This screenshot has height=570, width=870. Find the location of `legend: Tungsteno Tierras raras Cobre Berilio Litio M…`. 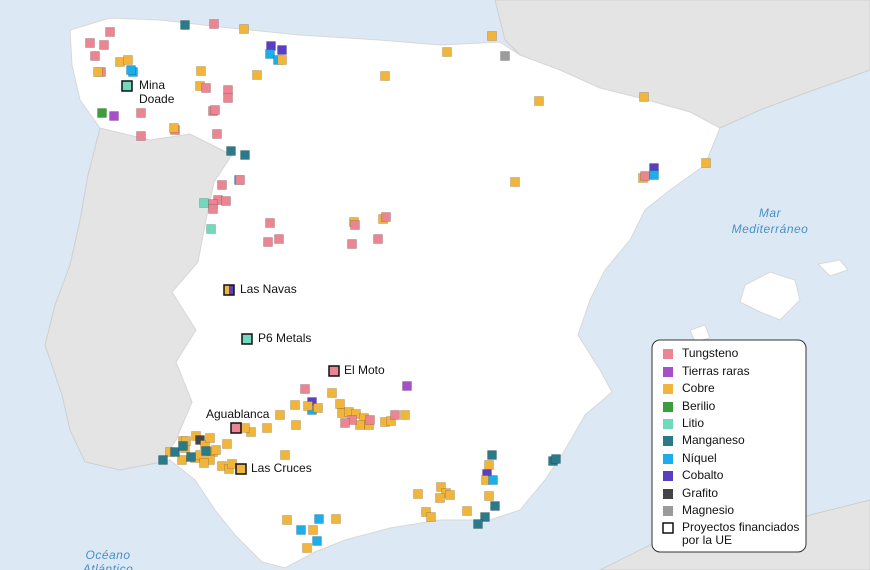

legend: Tungsteno Tierras raras Cobre Berilio Litio M… is located at coordinates (729, 446).